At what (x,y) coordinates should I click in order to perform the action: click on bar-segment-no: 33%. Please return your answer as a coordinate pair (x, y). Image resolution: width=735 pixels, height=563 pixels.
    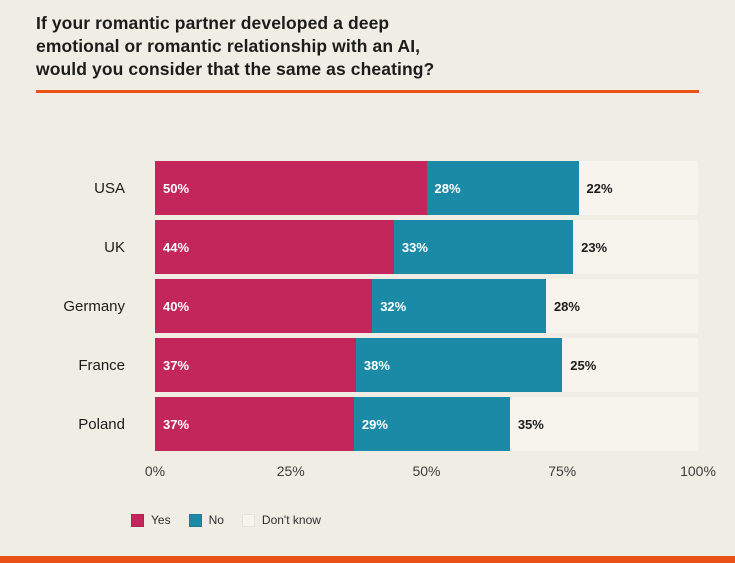
    Looking at the image, I should click on (483, 247).